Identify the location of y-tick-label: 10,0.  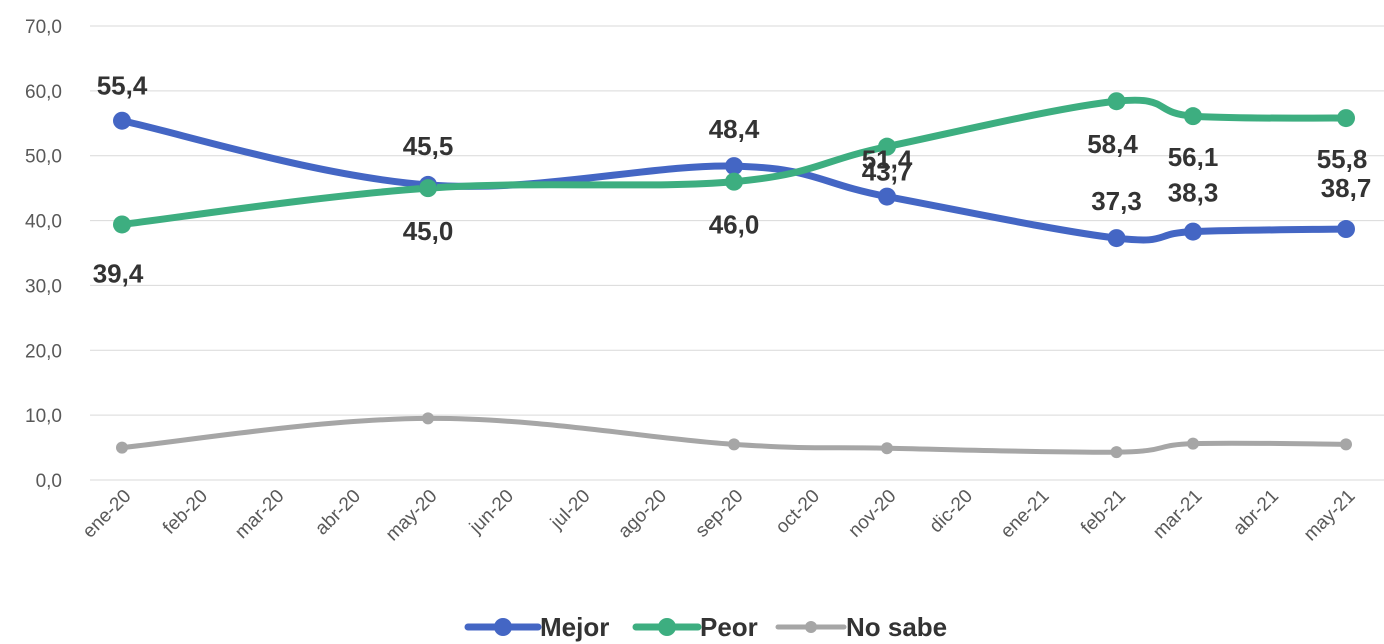
(43, 416).